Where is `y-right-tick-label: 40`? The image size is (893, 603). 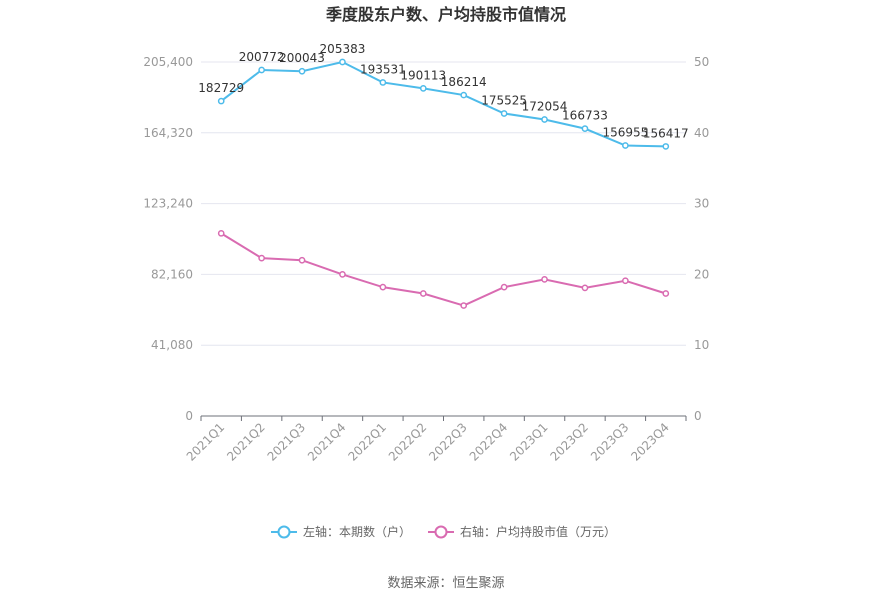 y-right-tick-label: 40 is located at coordinates (701, 133).